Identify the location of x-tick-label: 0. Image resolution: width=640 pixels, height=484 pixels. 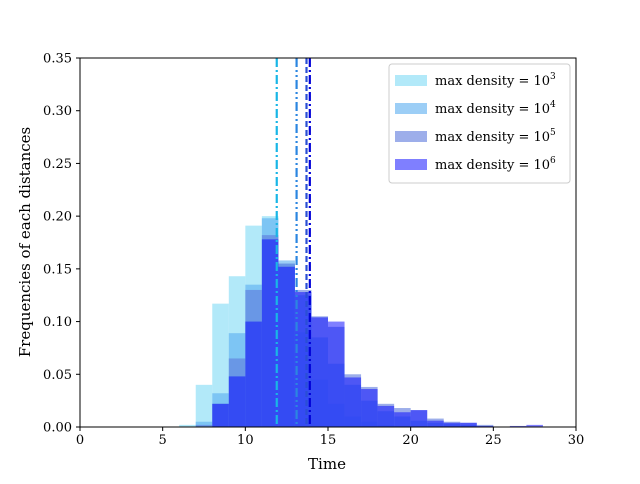
(80, 440).